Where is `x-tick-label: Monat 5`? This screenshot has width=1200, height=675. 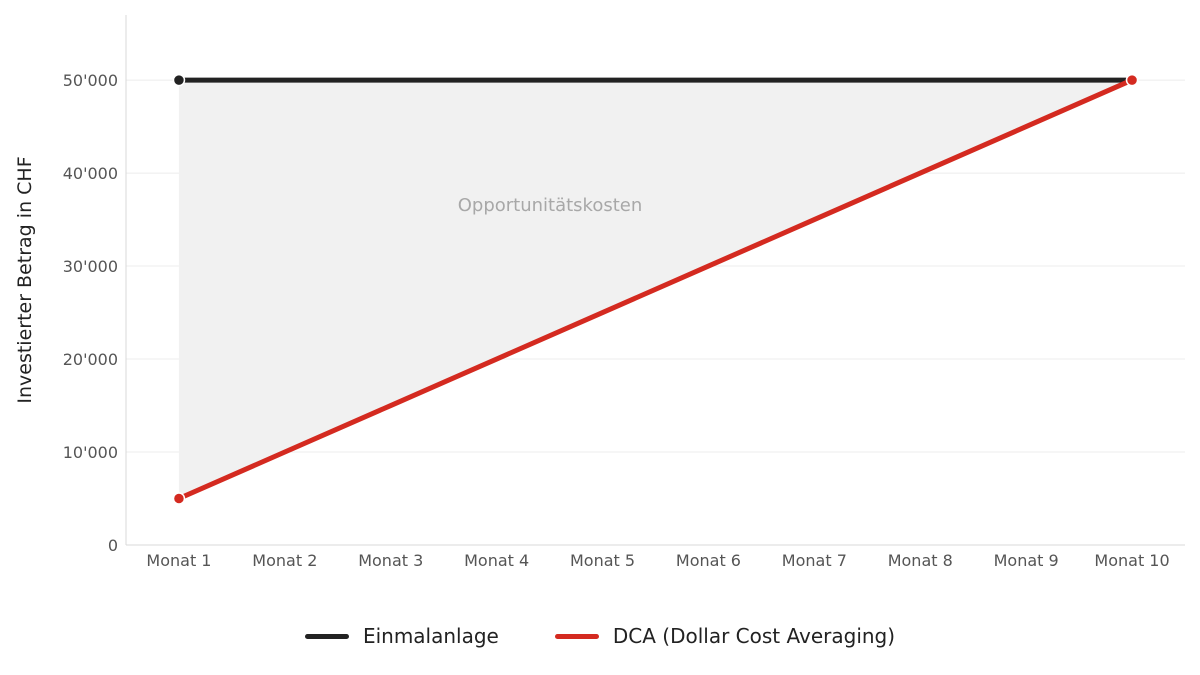 x-tick-label: Monat 5 is located at coordinates (602, 560).